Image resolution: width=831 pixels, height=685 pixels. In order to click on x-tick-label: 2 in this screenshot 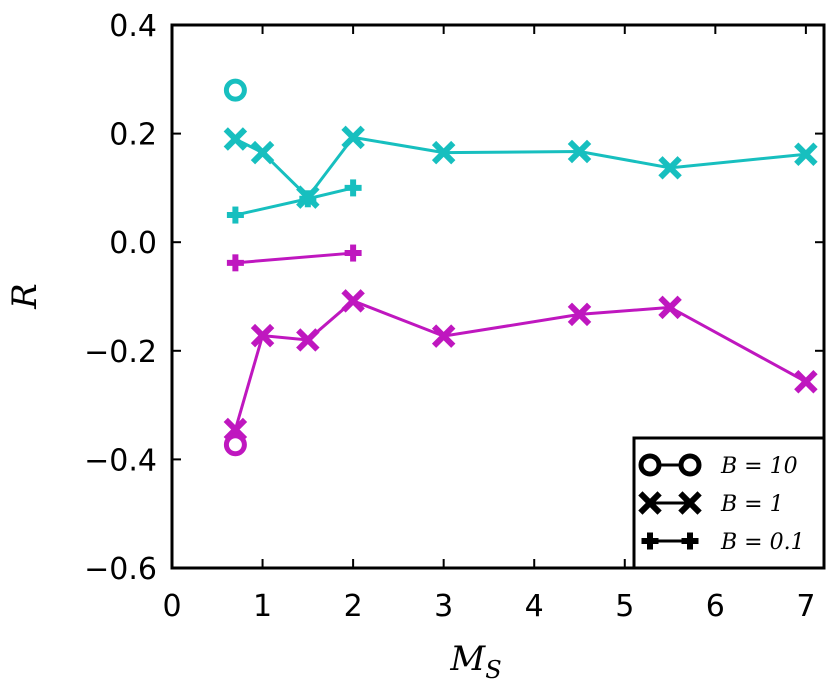, I will do `click(353, 606)`.